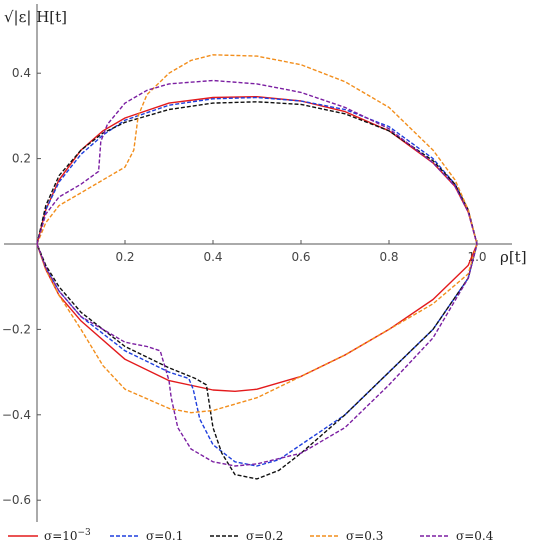 The image size is (534, 550). Describe the element at coordinates (16, 415) in the screenshot. I see `y-tick-label: −0.4` at that location.